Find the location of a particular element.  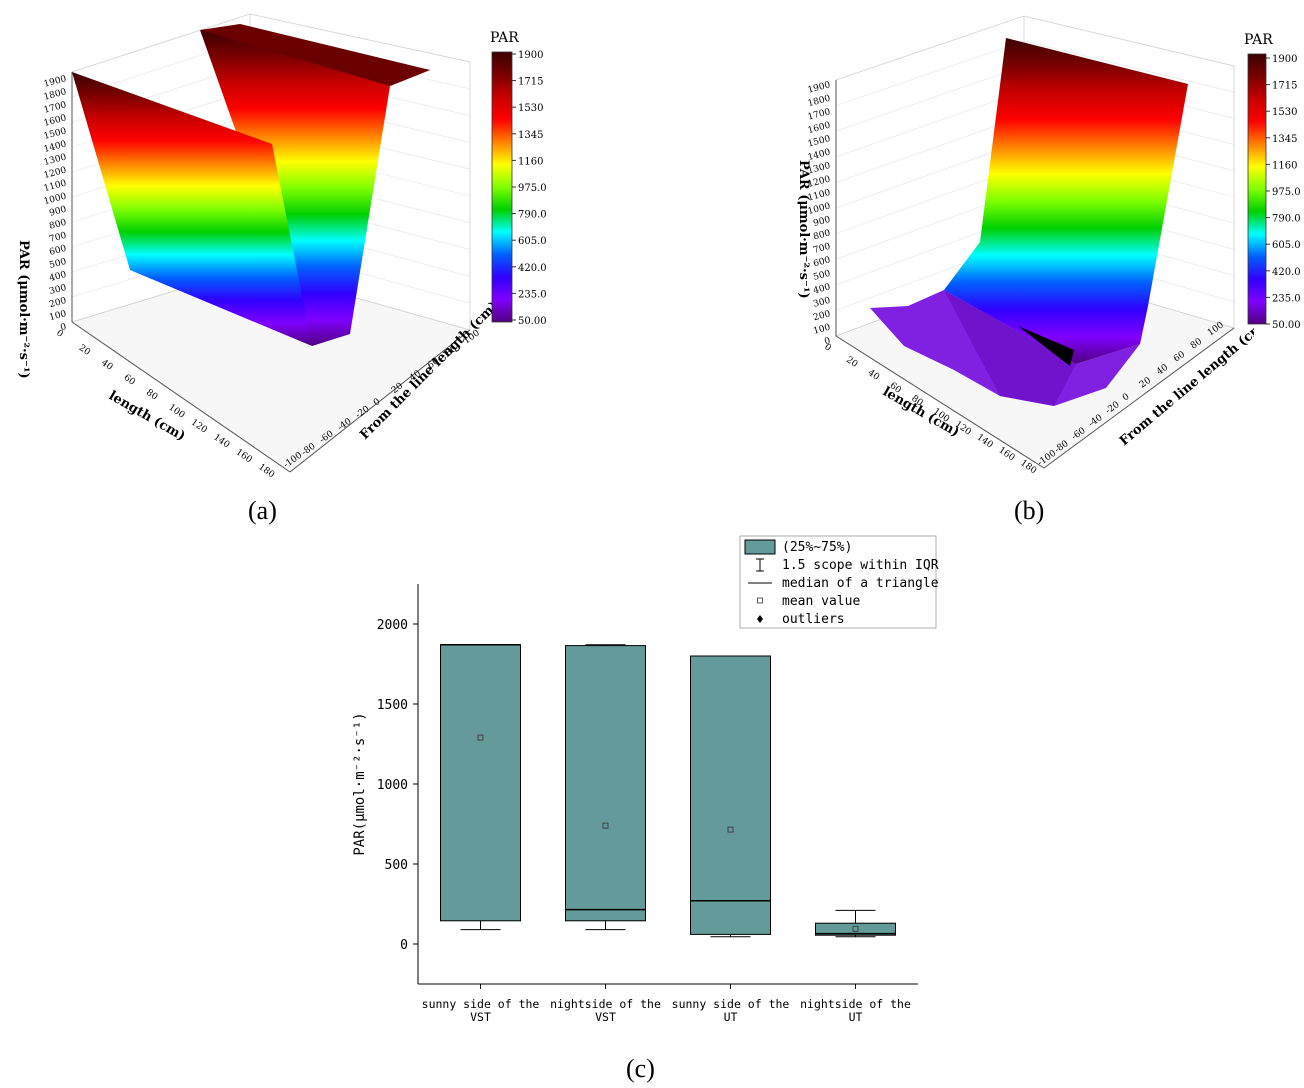

legend-item: (25%~75%) is located at coordinates (817, 547).